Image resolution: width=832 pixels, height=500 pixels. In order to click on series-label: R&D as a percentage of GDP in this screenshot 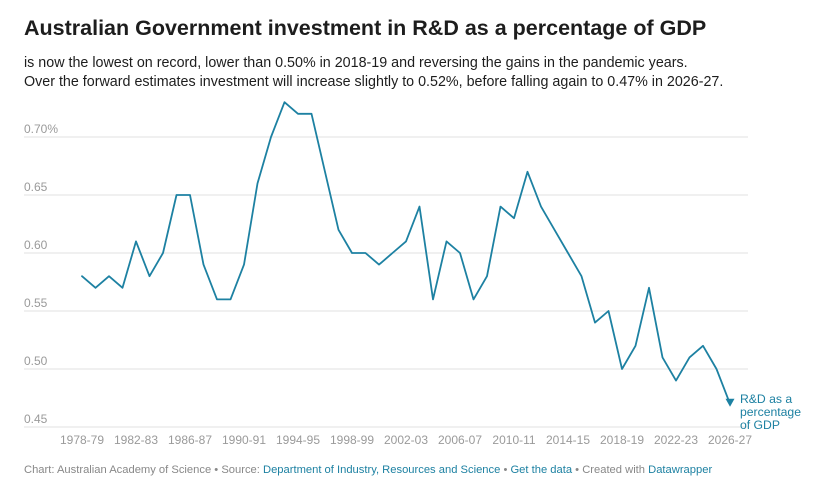, I will do `click(770, 412)`.